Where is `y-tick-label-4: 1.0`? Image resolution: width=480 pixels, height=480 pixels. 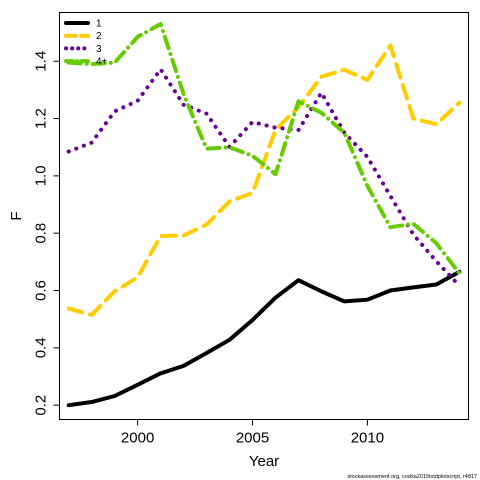 y-tick-label-4: 1.0 is located at coordinates (41, 175).